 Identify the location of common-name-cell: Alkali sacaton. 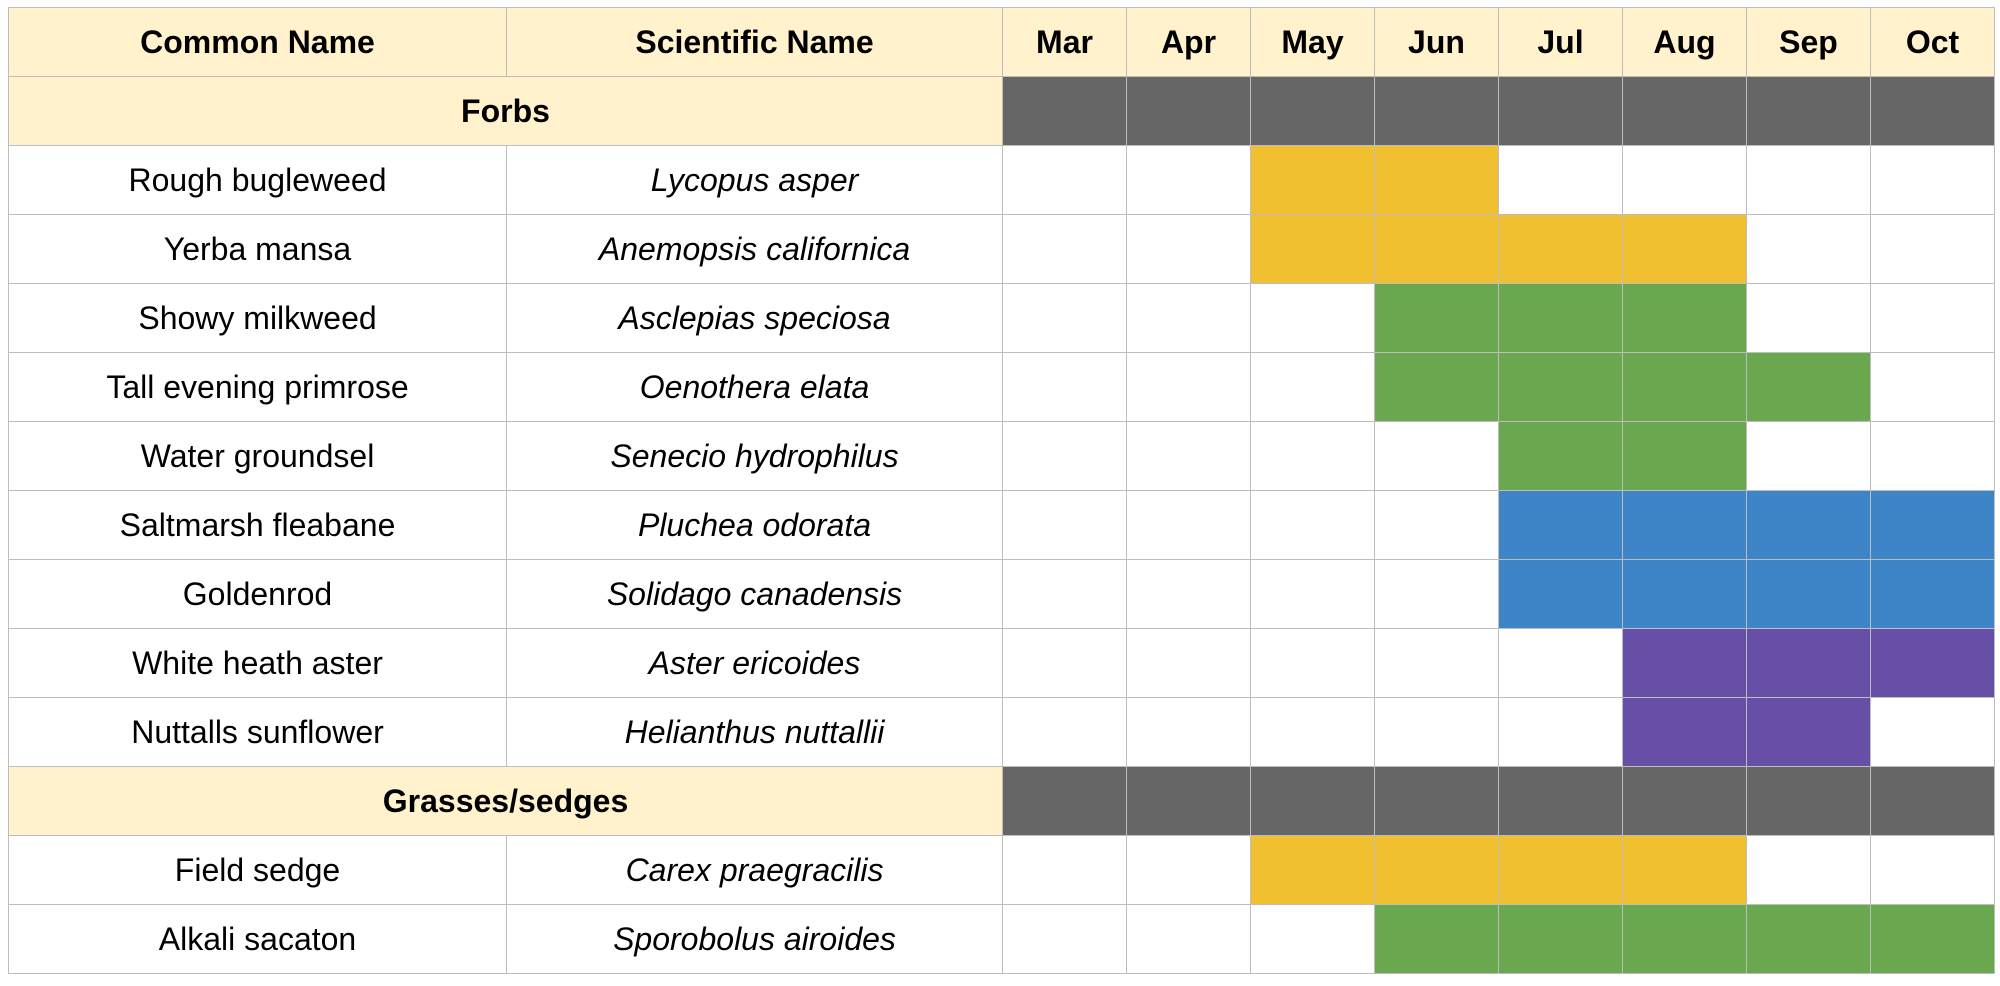
(257, 939).